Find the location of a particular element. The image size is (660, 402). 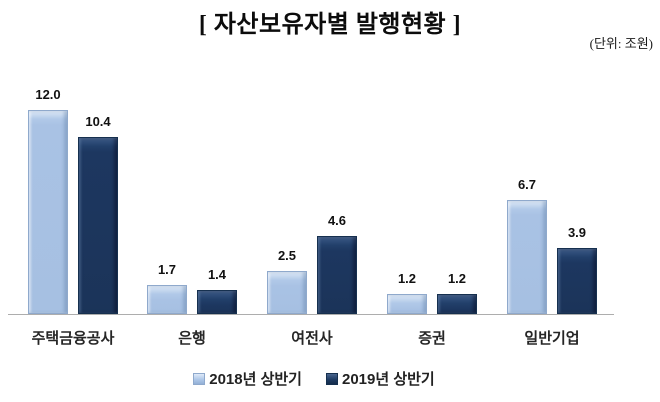

legend-label: 2018년 상반기 is located at coordinates (255, 379).